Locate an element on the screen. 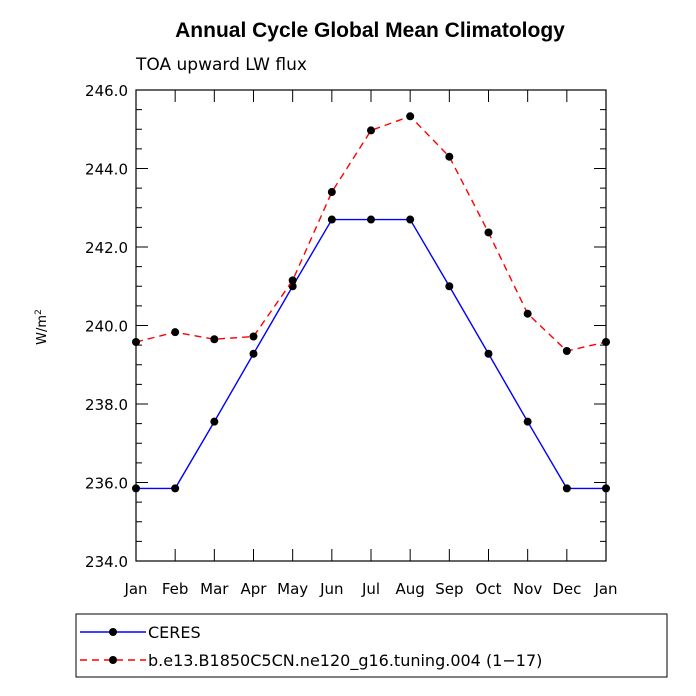 The width and height of the screenshot is (696, 696). y-tick-label: 242.0 is located at coordinates (106, 248).